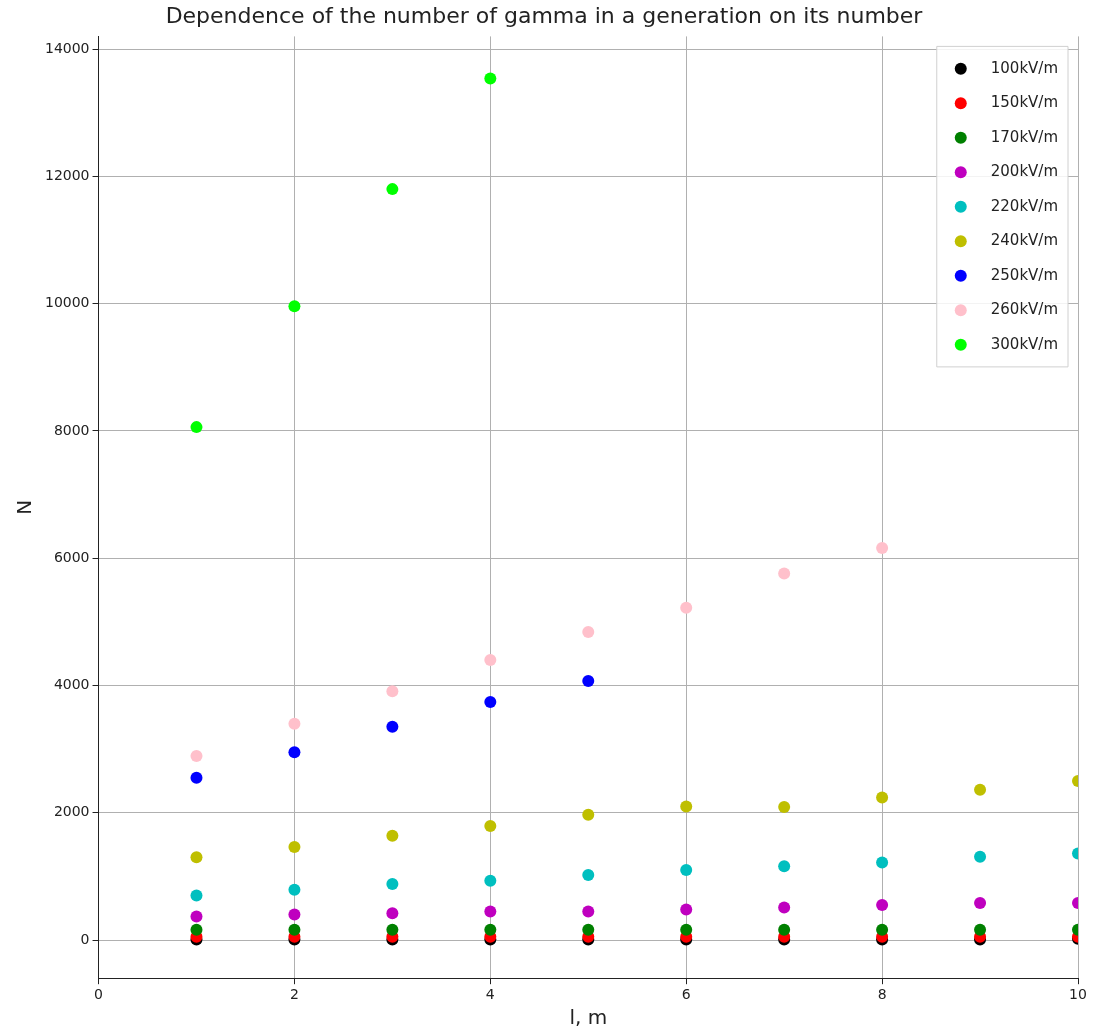 The width and height of the screenshot is (1103, 1036). I want to click on x-axis-title: l, m, so click(588, 1017).